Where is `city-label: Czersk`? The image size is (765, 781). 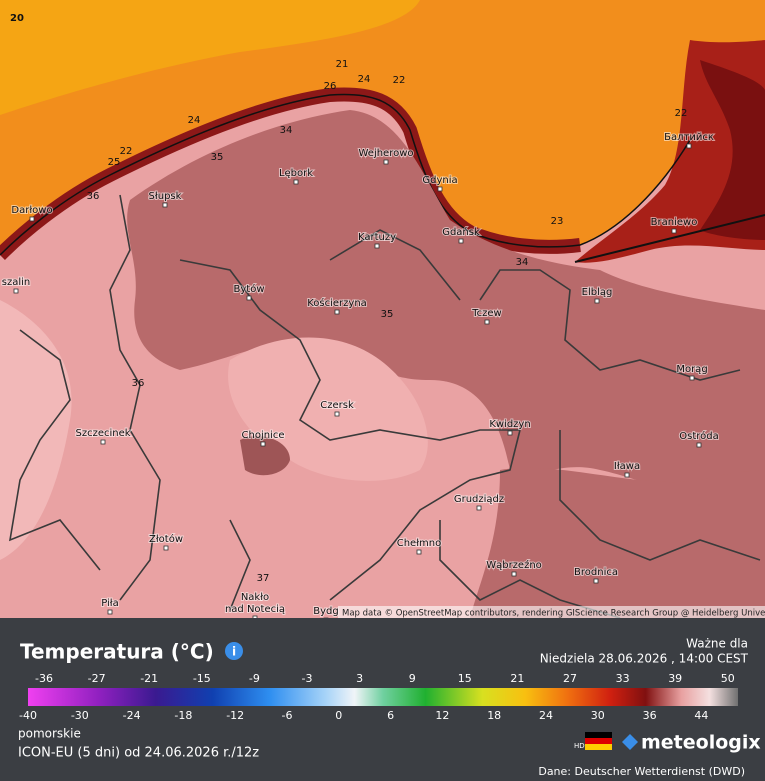
city-label: Czersk is located at coordinates (337, 405).